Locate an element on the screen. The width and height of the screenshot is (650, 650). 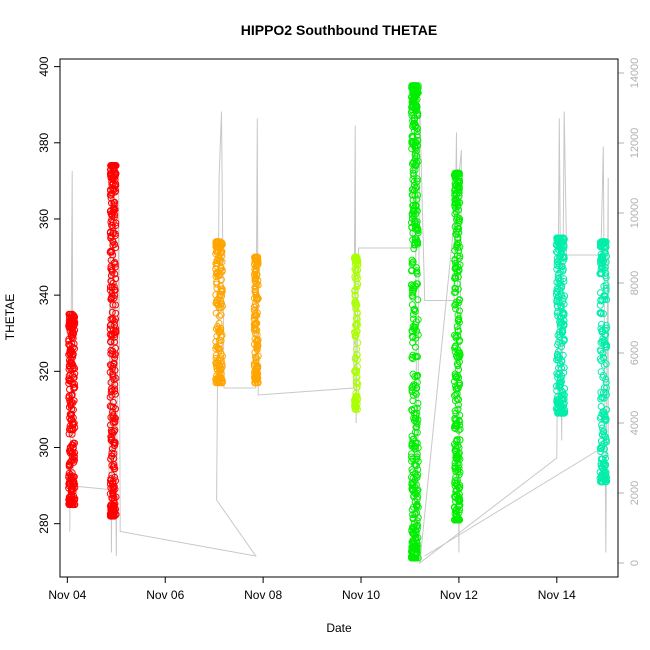
y-tick-label: 280 is located at coordinates (44, 523).